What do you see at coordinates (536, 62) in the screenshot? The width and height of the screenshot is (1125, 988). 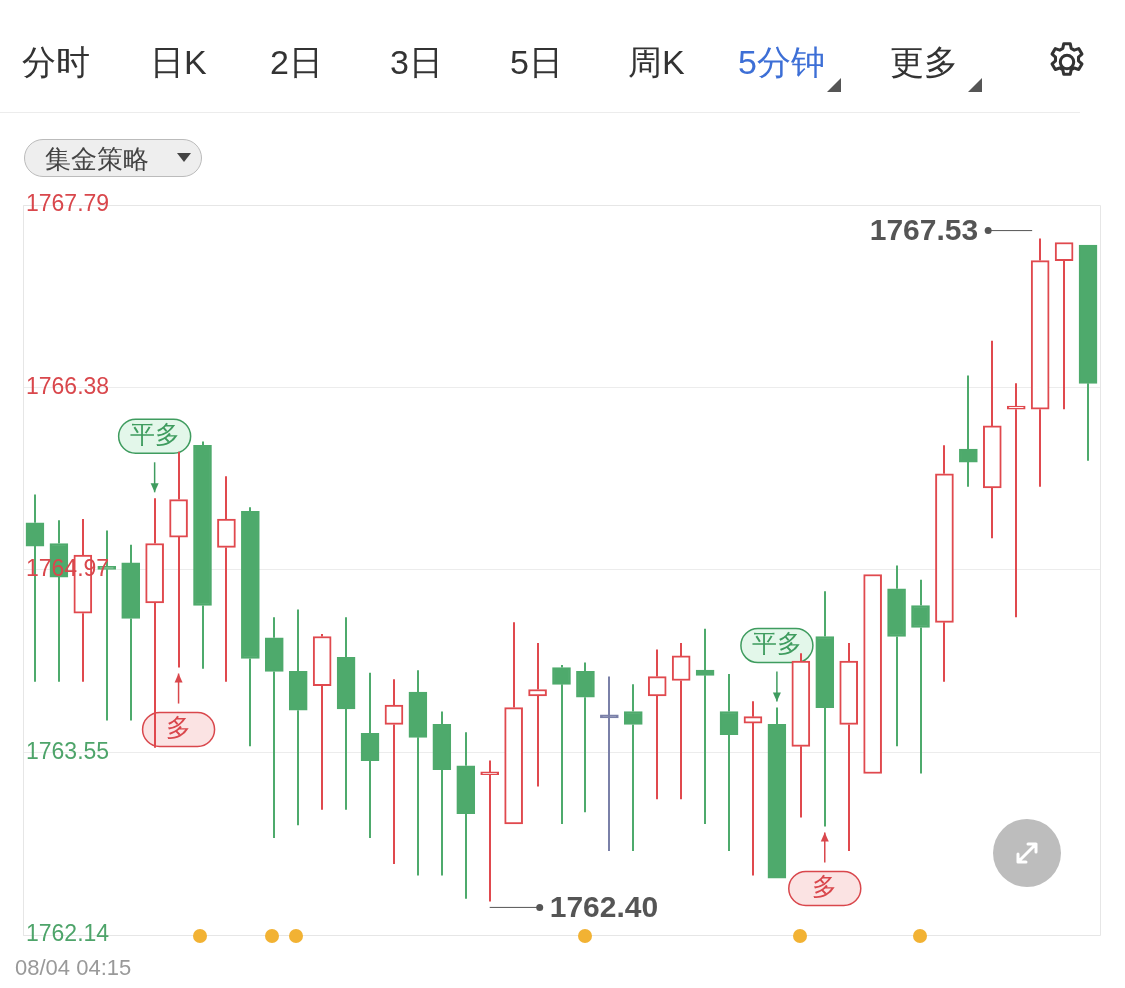 I see `text: 5日` at bounding box center [536, 62].